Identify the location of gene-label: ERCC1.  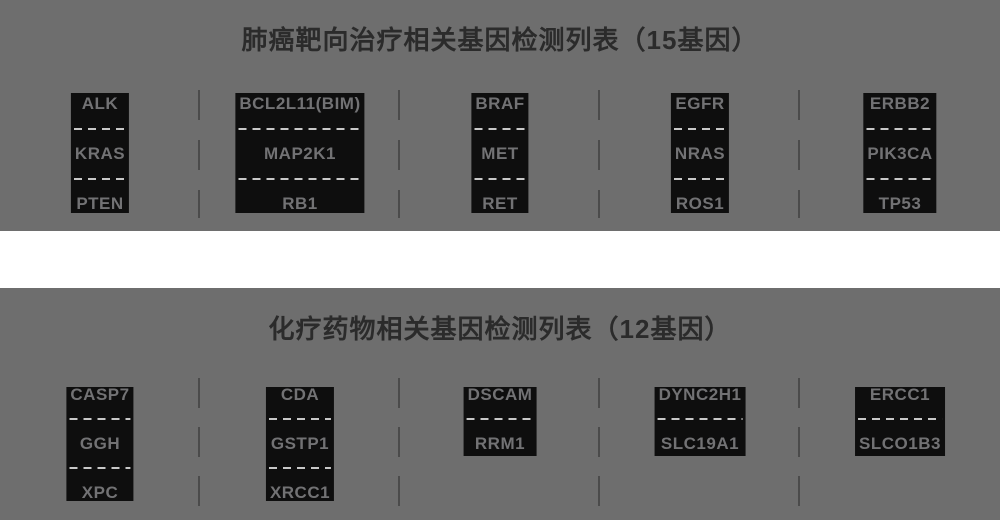
(900, 395).